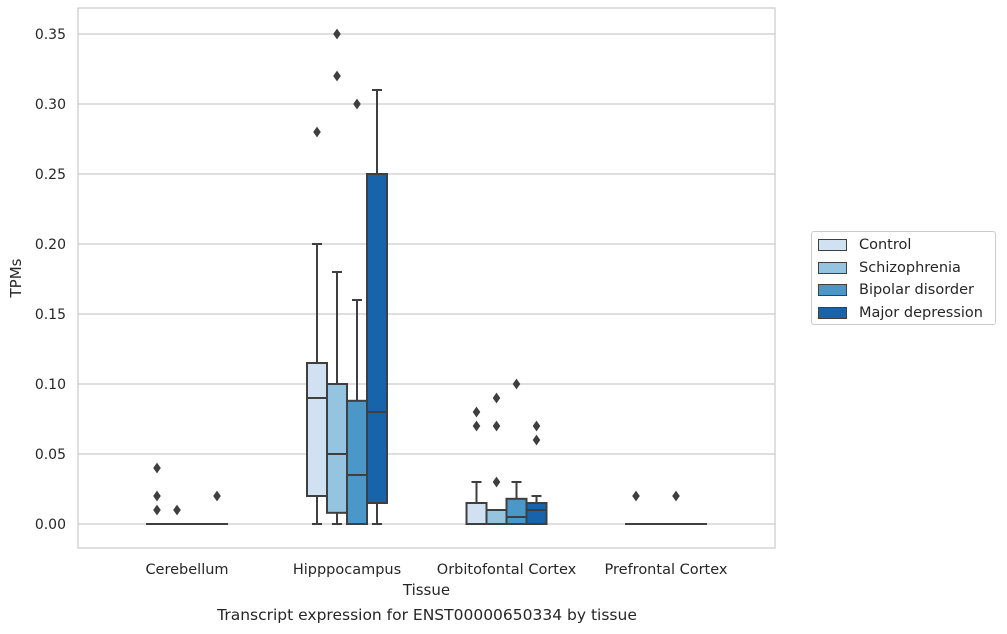  I want to click on y-tick-label: 0.10, so click(50, 385).